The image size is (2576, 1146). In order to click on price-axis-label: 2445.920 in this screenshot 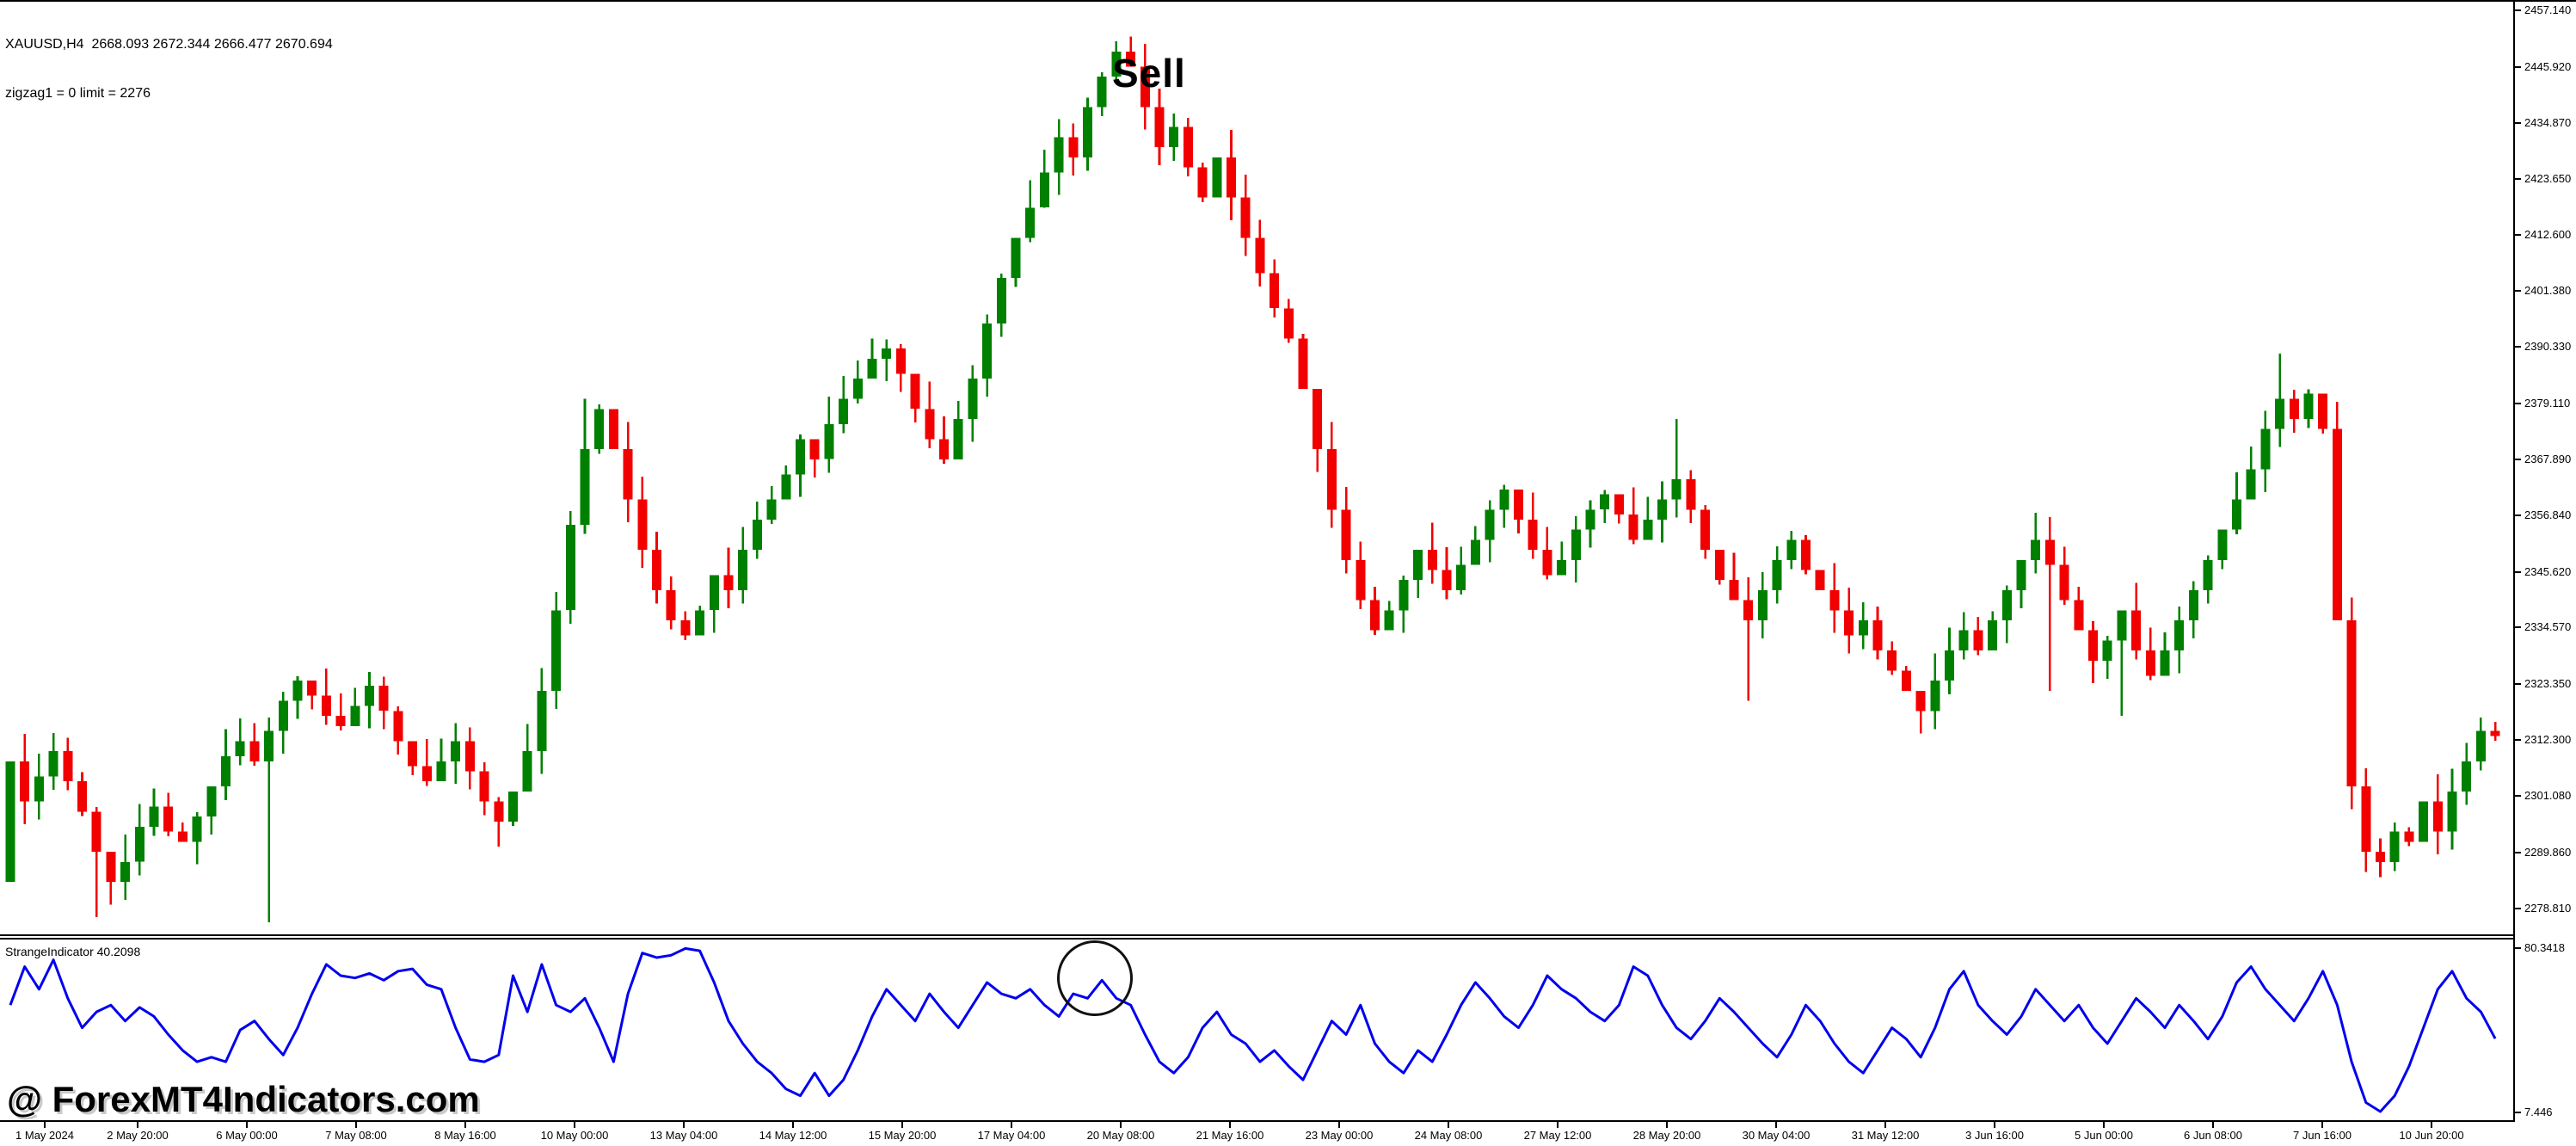, I will do `click(2548, 66)`.